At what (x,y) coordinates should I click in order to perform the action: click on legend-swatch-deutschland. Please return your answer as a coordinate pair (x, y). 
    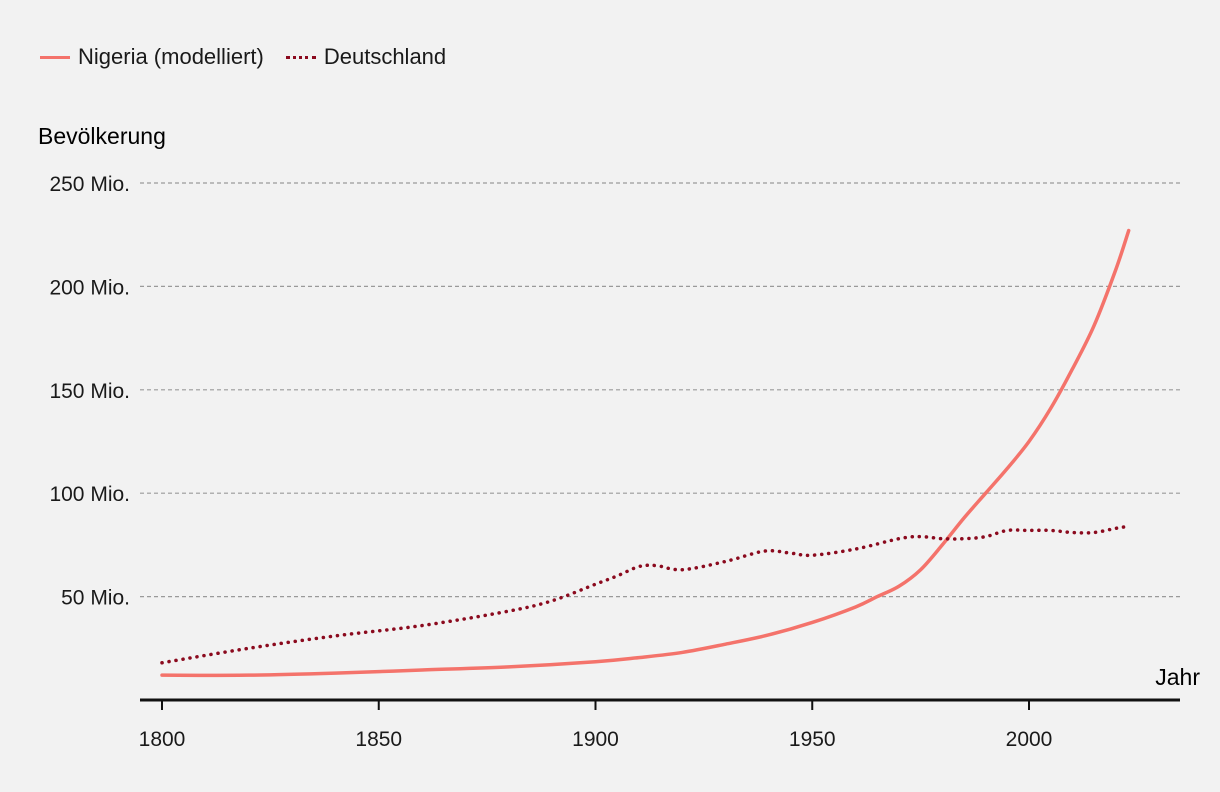
    Looking at the image, I should click on (300, 57).